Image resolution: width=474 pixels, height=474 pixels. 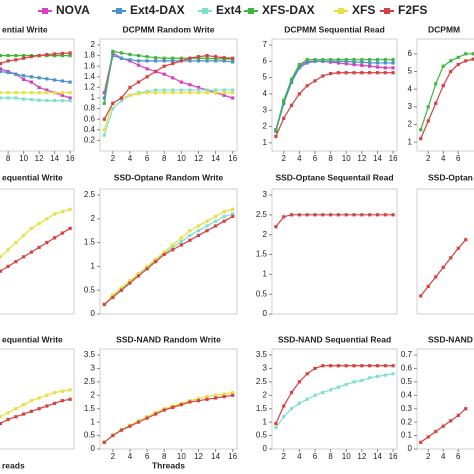 What do you see at coordinates (450, 339) in the screenshot?
I see `panel-title: SSD-NAND` at bounding box center [450, 339].